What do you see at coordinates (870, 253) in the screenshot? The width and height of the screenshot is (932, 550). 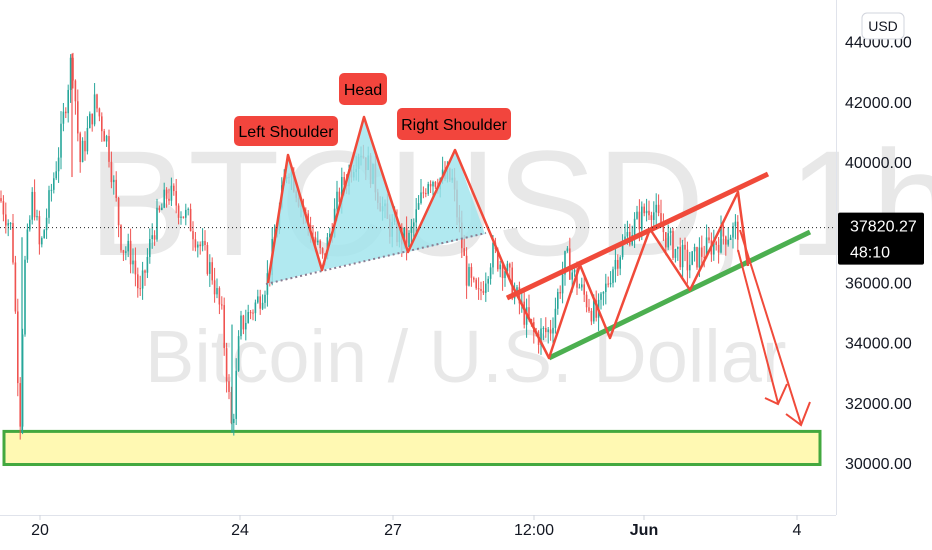 I see `countdown-timer: 48:10` at bounding box center [870, 253].